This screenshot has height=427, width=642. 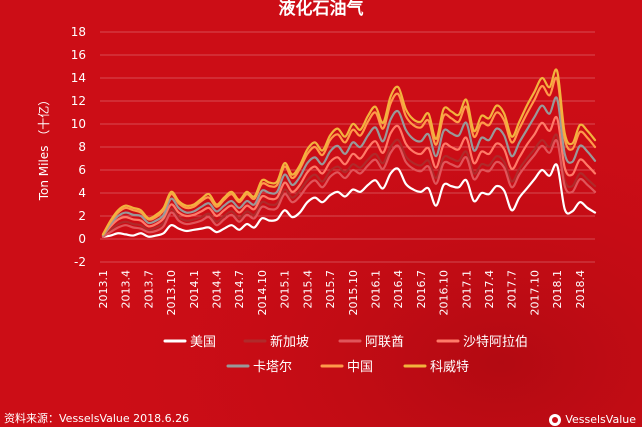 What do you see at coordinates (600, 419) in the screenshot?
I see `brand-name: VesselsValue` at bounding box center [600, 419].